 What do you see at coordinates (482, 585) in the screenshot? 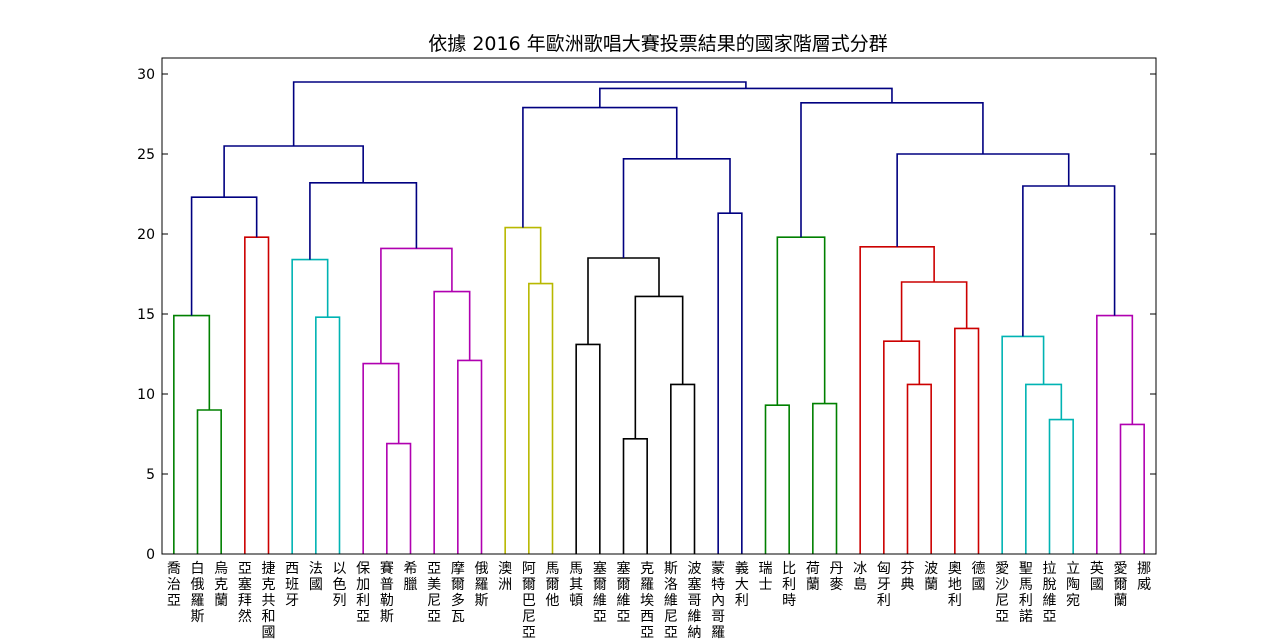
I see `leaf-label: 俄羅斯` at bounding box center [482, 585].